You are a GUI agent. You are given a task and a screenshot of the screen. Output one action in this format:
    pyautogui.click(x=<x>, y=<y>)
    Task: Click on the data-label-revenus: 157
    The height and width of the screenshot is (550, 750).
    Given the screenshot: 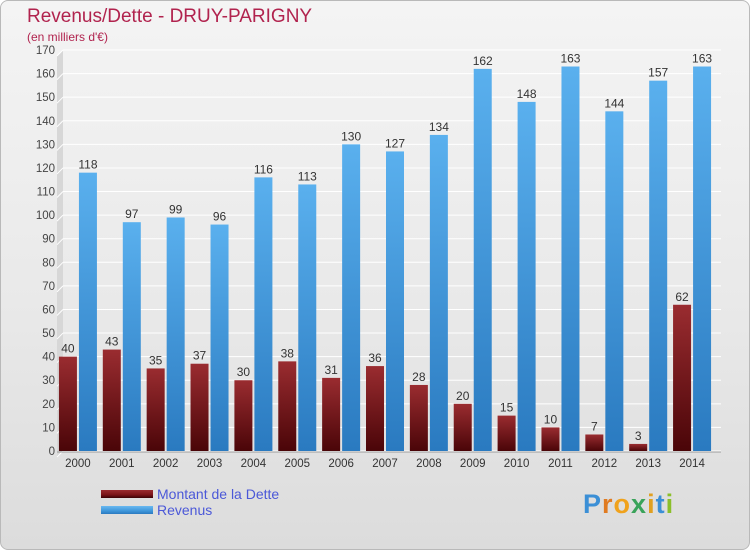 What is the action you would take?
    pyautogui.click(x=658, y=73)
    